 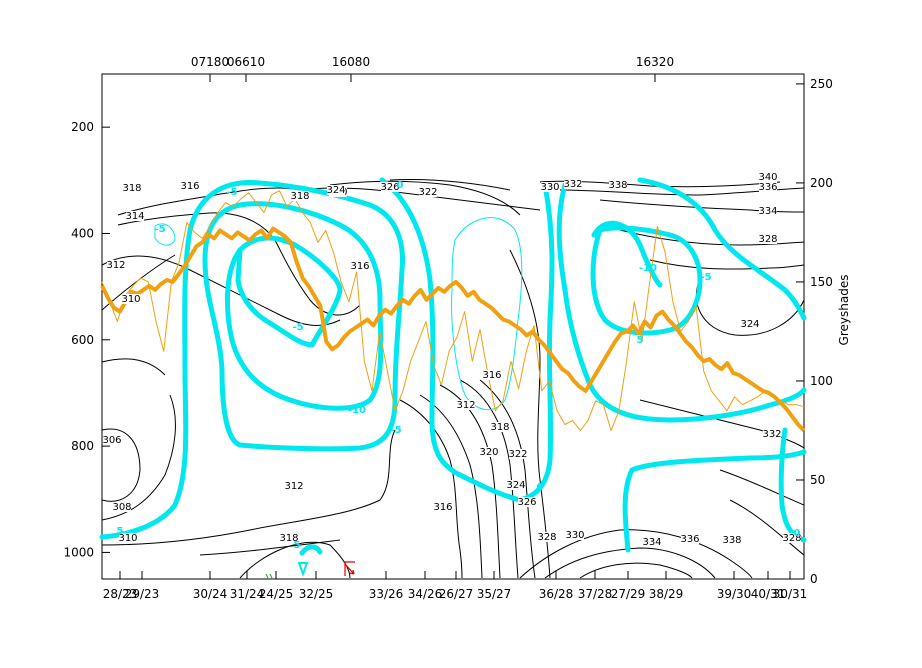 What do you see at coordinates (78, 552) in the screenshot?
I see `left-tick-label: 1000` at bounding box center [78, 552].